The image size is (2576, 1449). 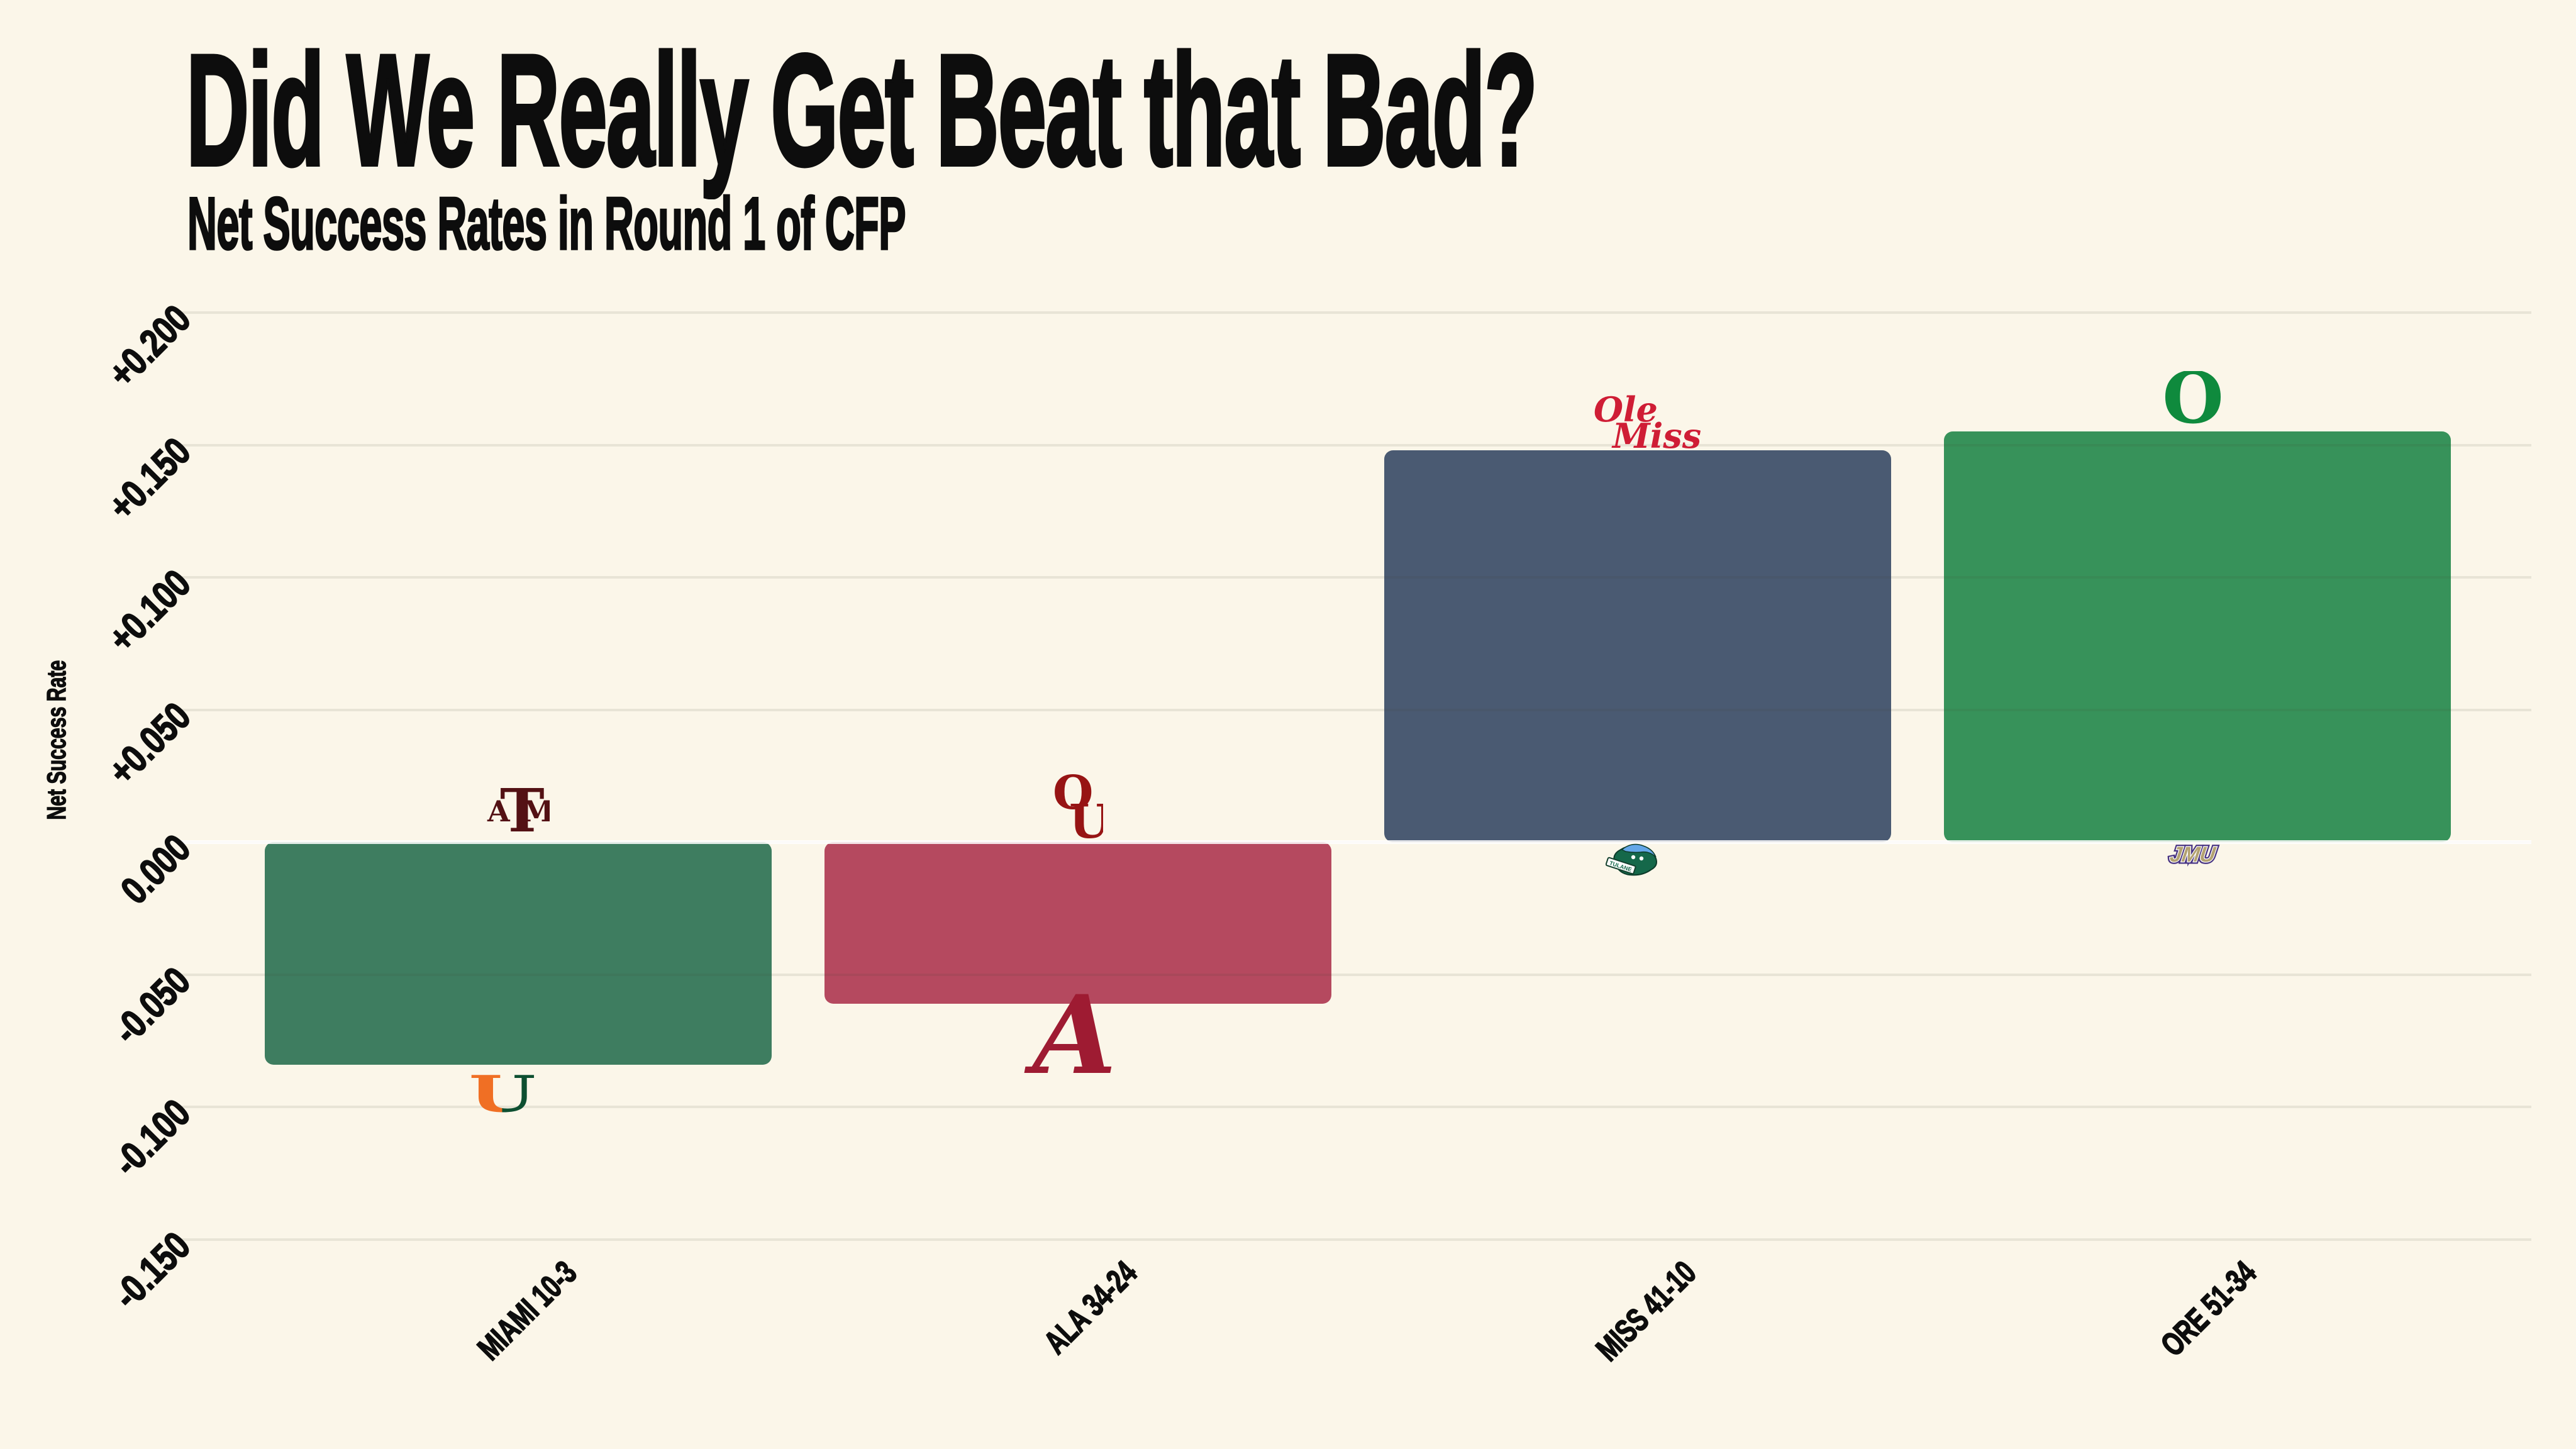 What do you see at coordinates (1090, 1308) in the screenshot?
I see `x-tick-label: ALA 34-24` at bounding box center [1090, 1308].